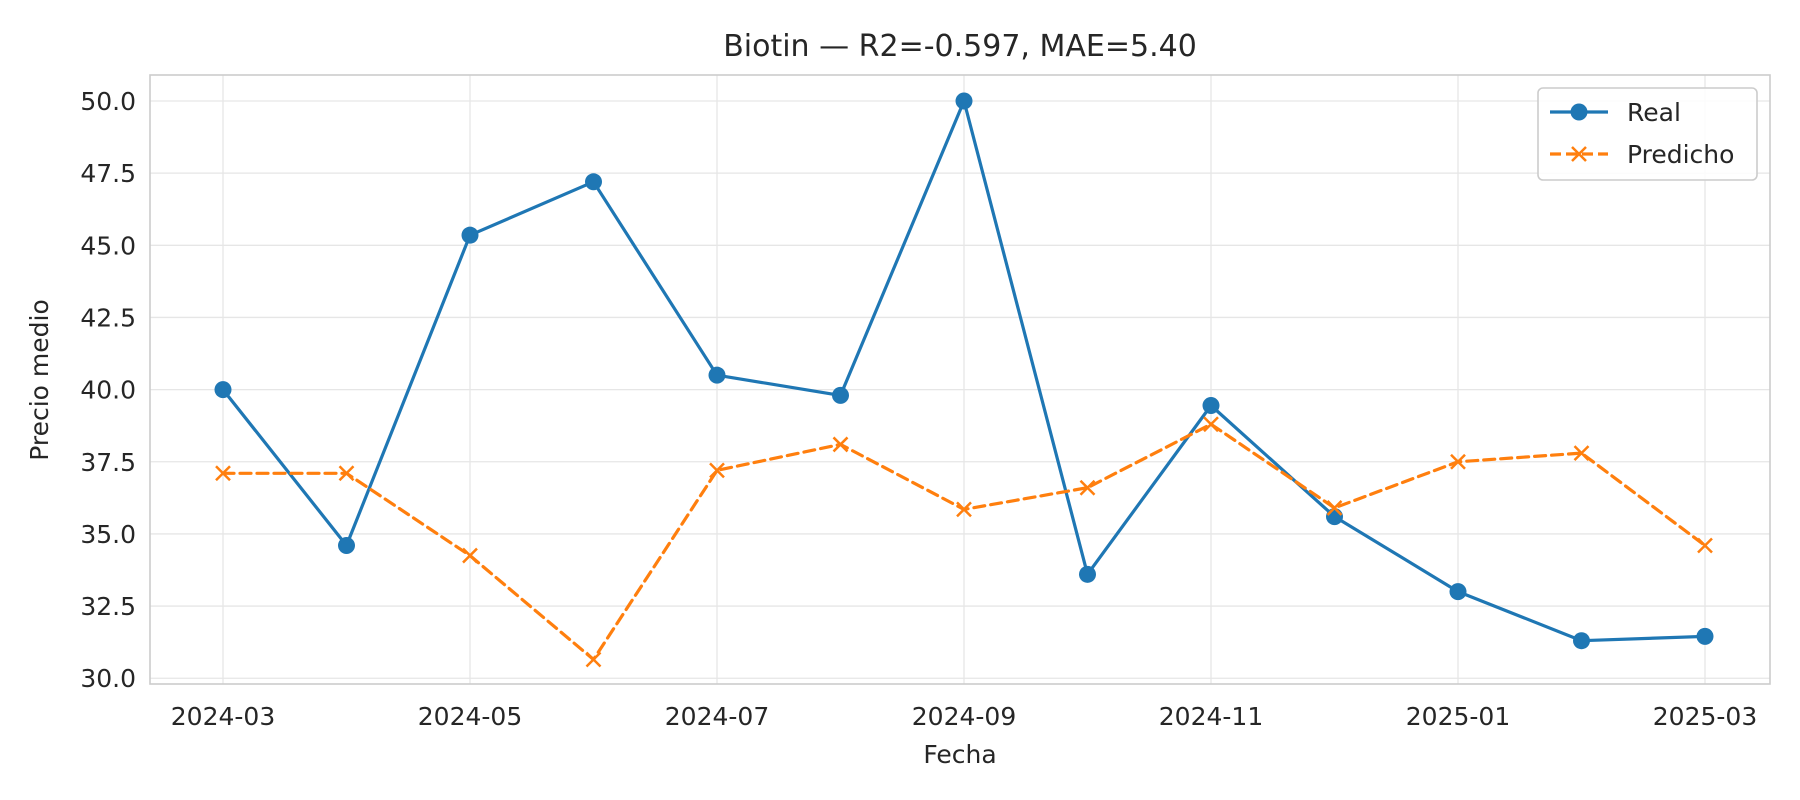  I want to click on y-axis-label: Precio medio, so click(39, 380).